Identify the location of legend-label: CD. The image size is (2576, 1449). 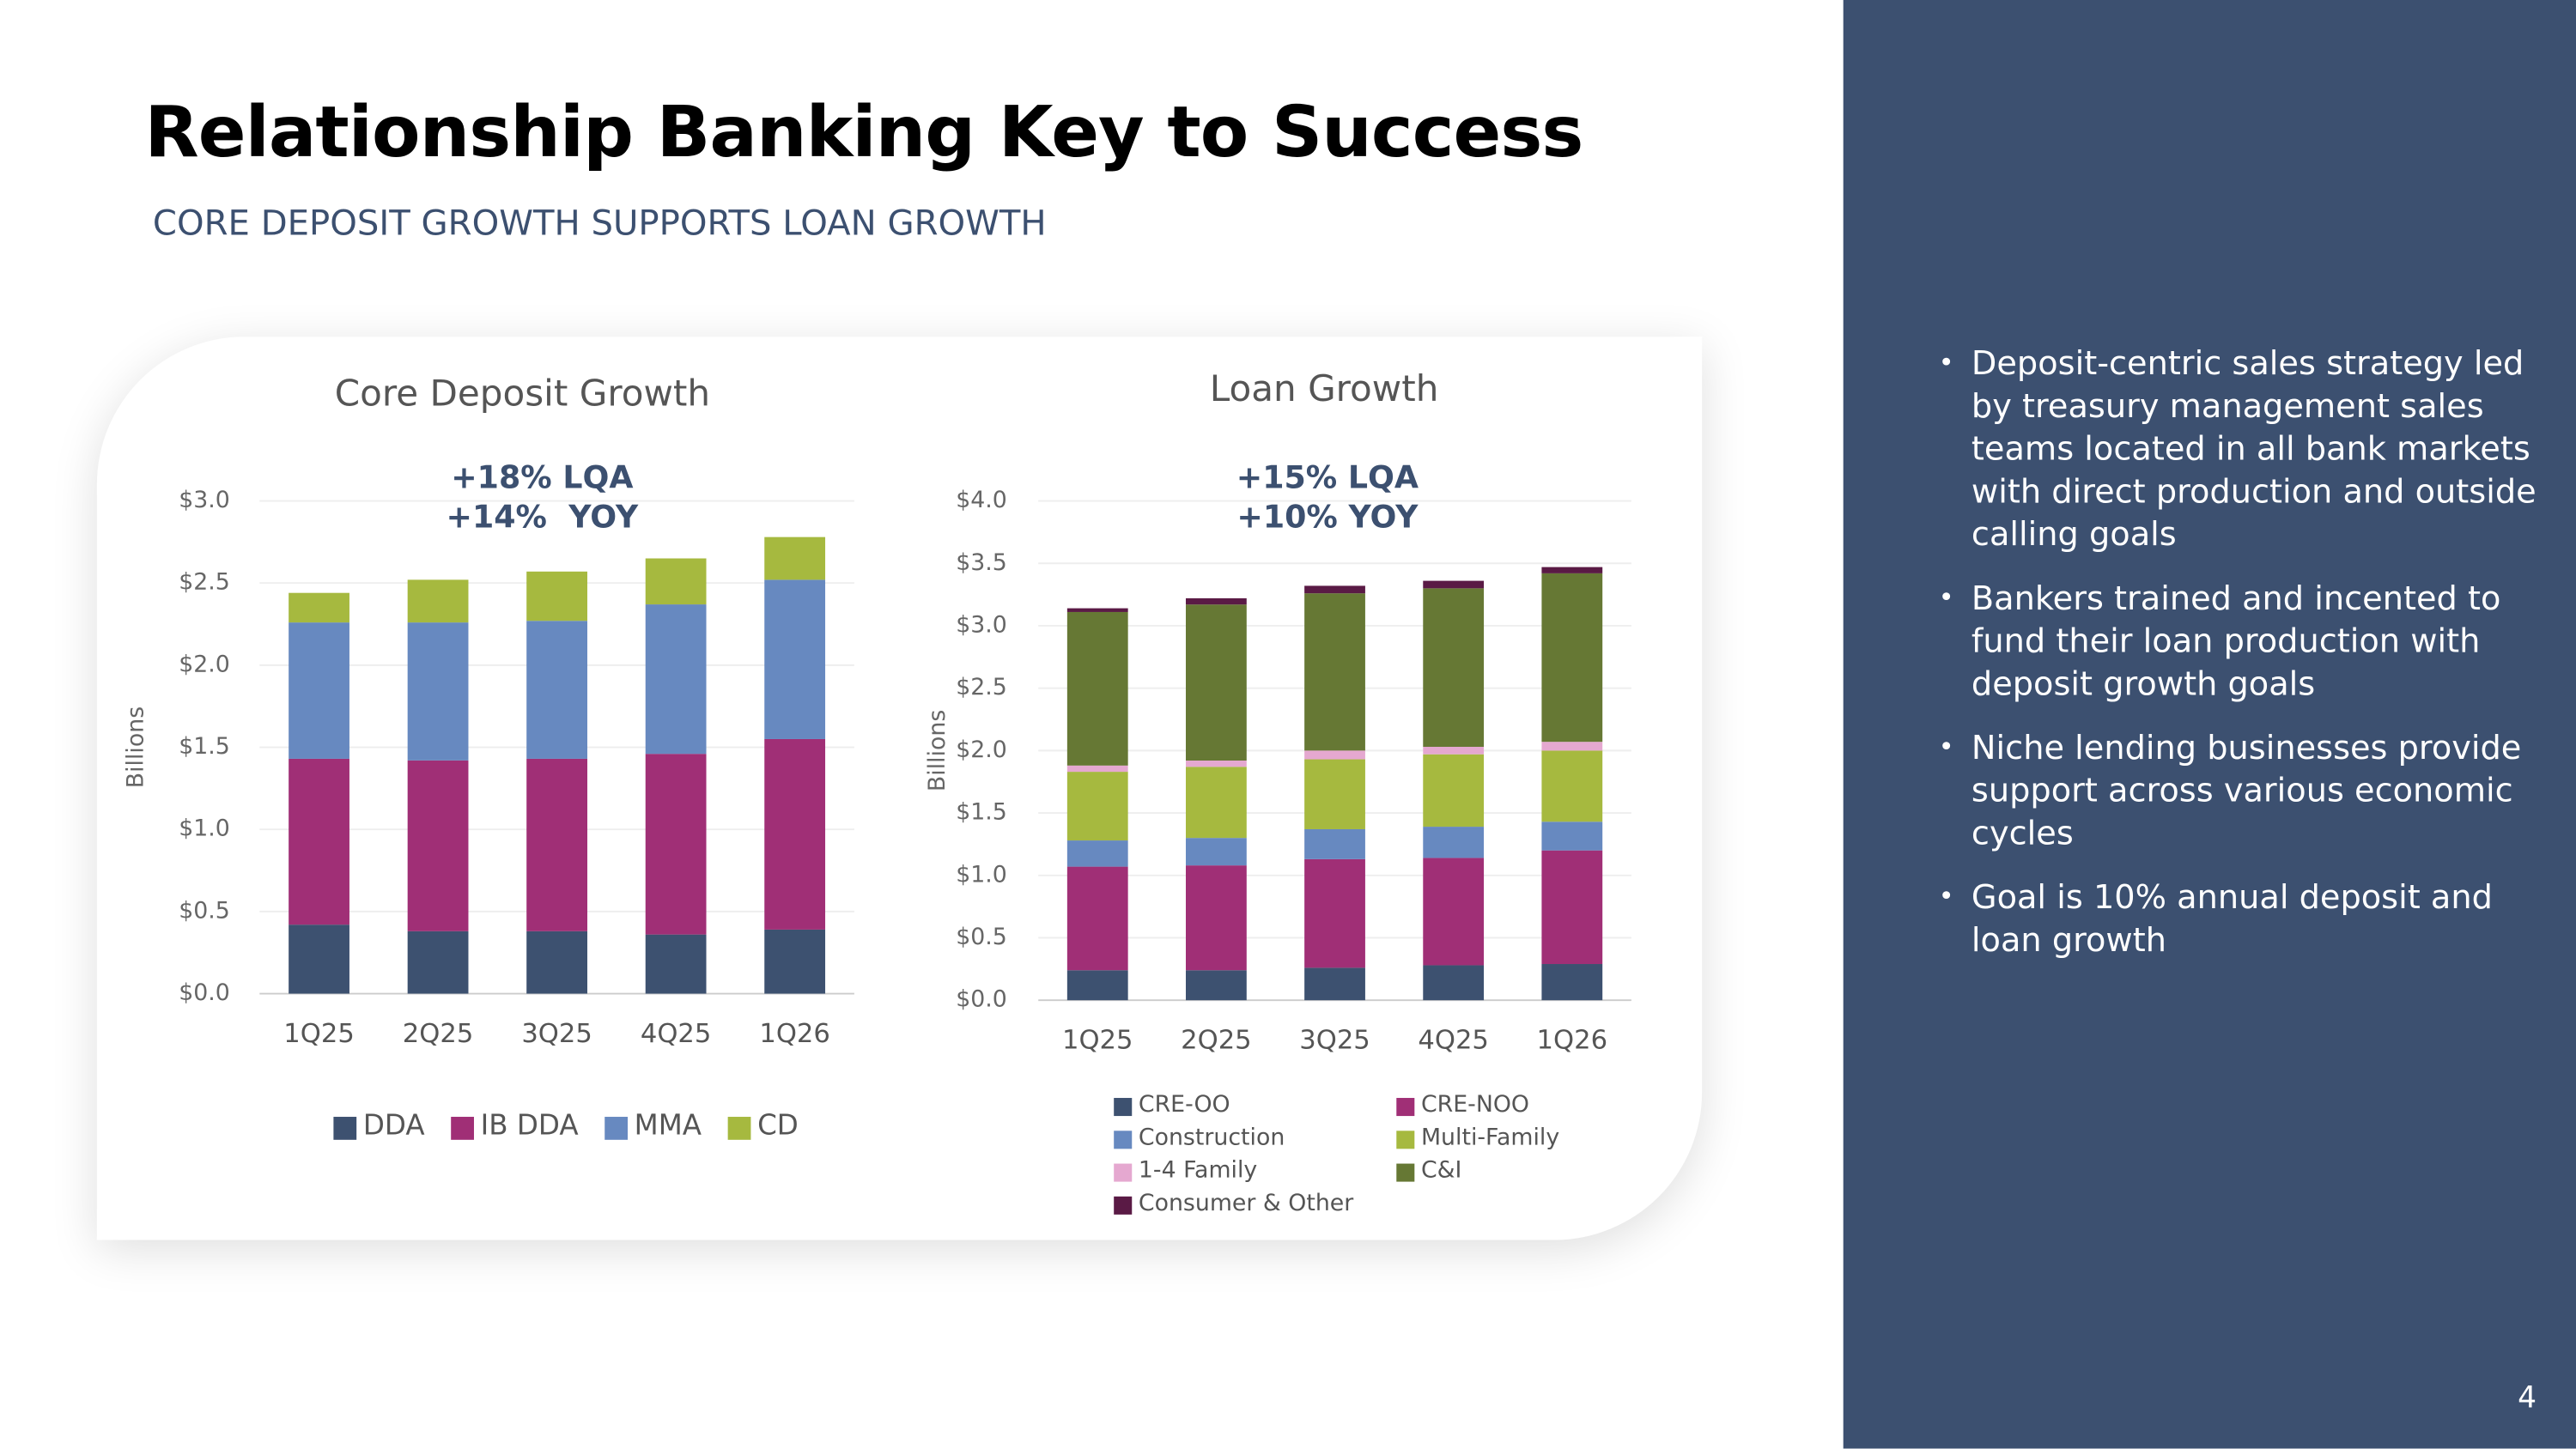
(778, 1125).